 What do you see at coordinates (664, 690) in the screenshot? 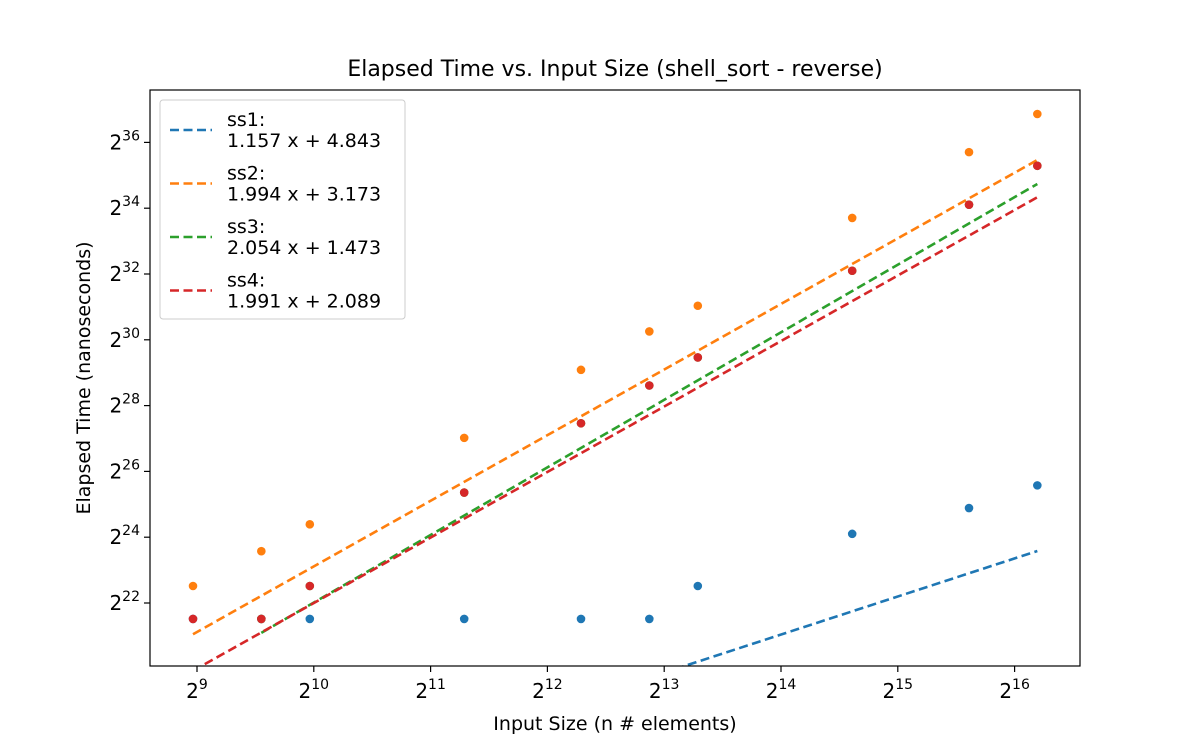
I see `x-tick-label: 213` at bounding box center [664, 690].